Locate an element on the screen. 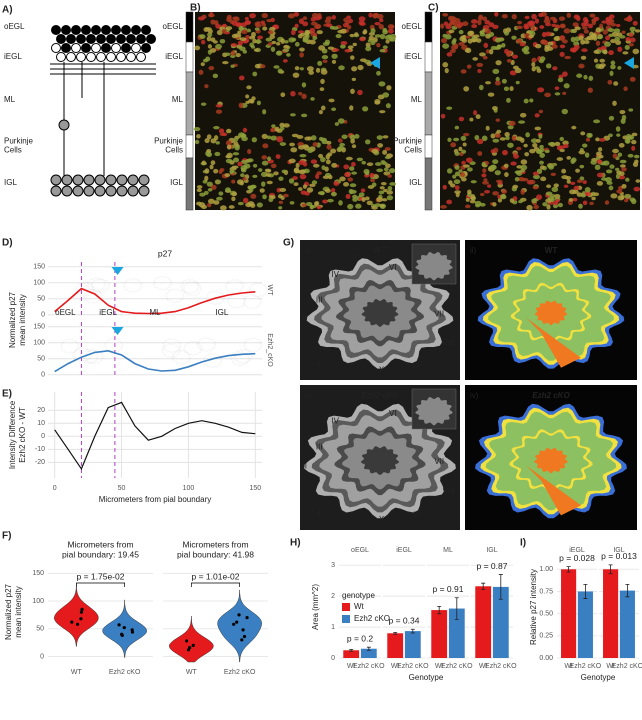  lobule-label: IV is located at coordinates (335, 274).